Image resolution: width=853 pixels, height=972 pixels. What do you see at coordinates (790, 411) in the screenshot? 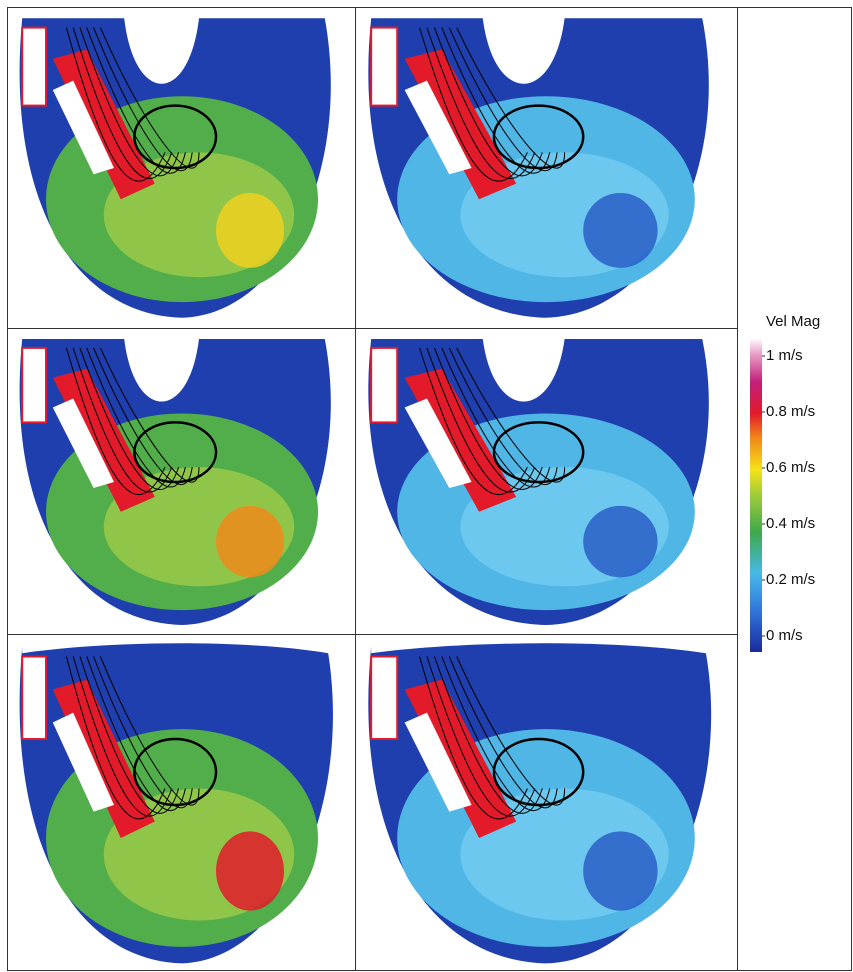
I see `colorbar-tick-label: 0.8 m/s` at bounding box center [790, 411].